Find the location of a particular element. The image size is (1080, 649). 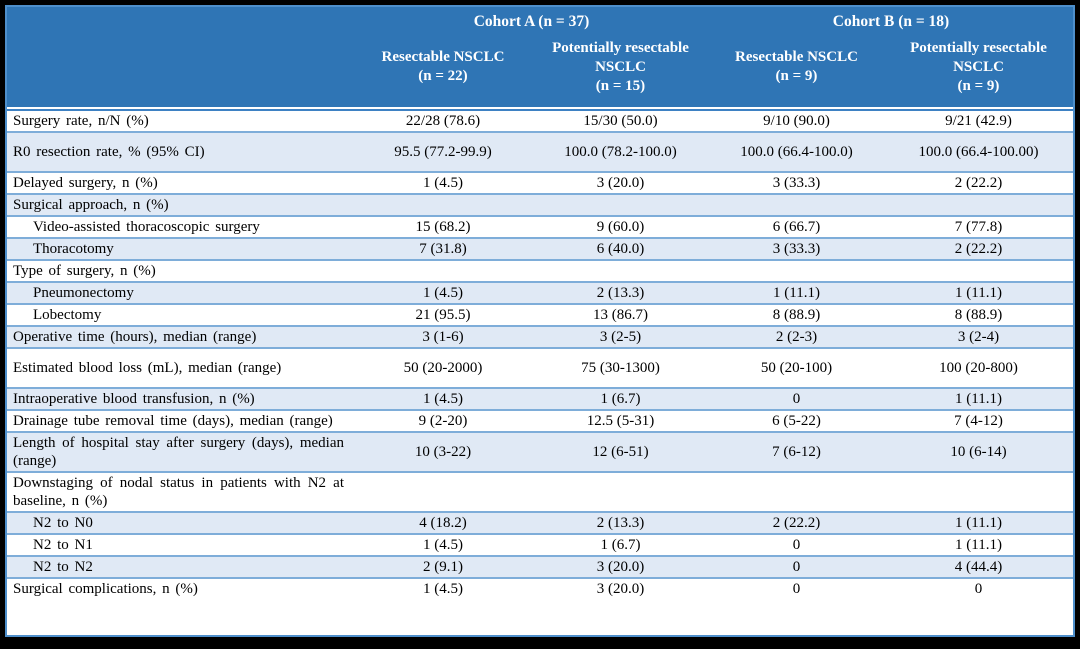

row-value: 7 (4-12) is located at coordinates (978, 421).